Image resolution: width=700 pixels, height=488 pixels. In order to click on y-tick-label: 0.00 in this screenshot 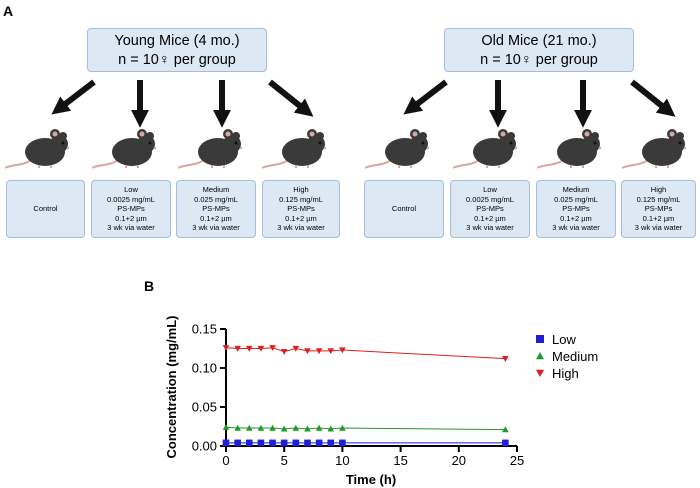, I will do `click(204, 446)`.